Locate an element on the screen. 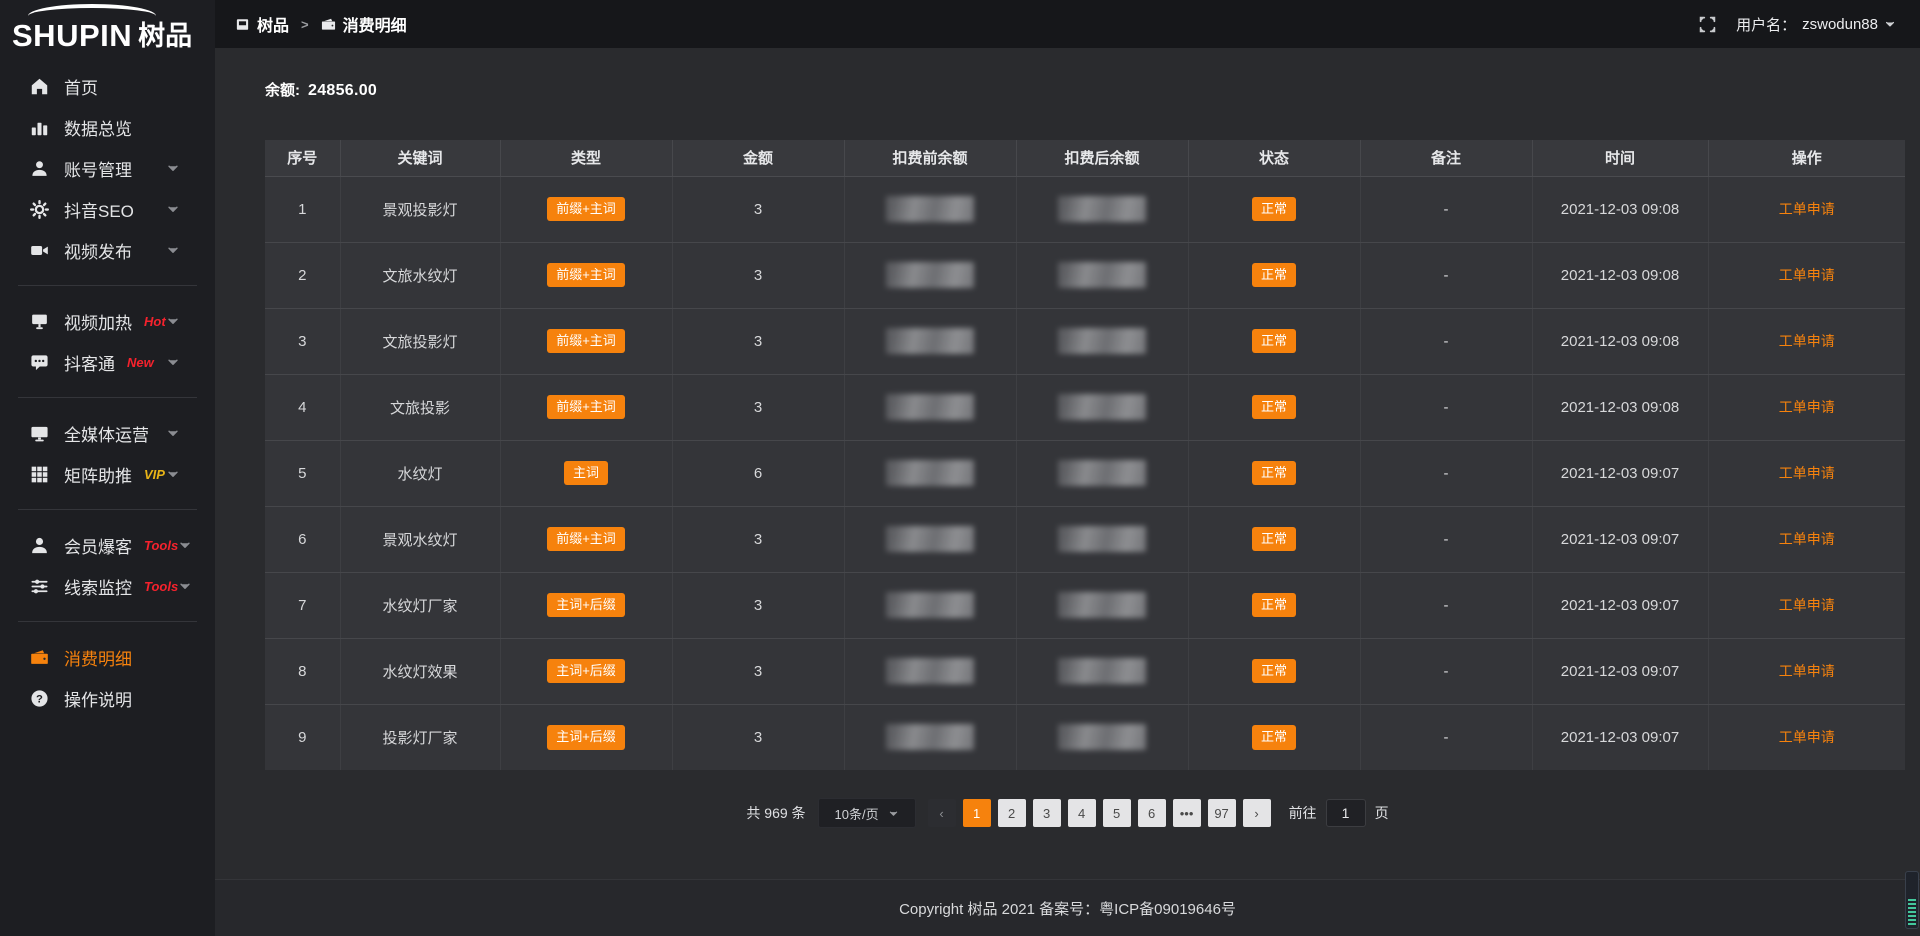  page-button-6: 6 is located at coordinates (1151, 813).